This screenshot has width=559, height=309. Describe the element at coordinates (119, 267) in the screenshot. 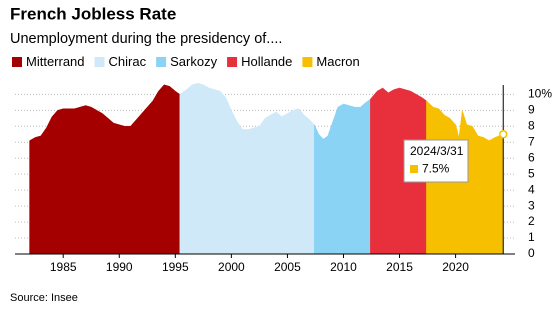

I see `x-tick-label: 1990` at that location.